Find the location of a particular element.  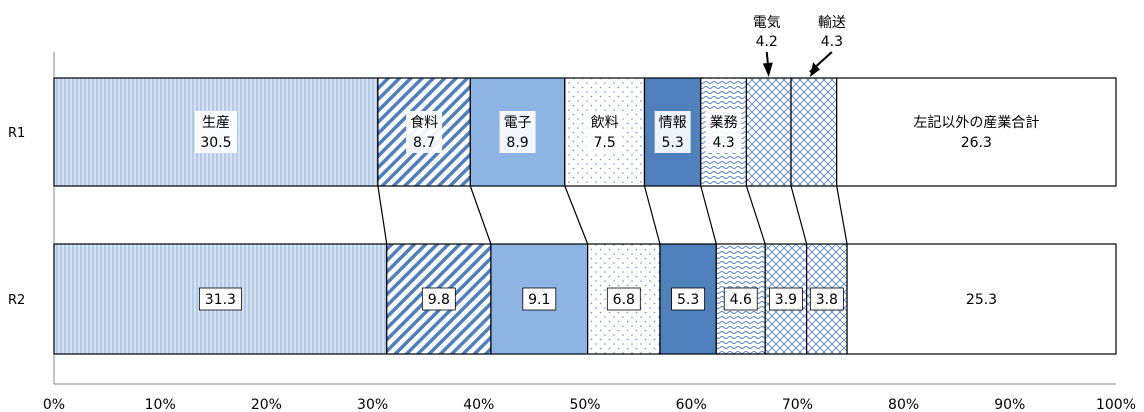

segment-label: 5.3 is located at coordinates (672, 143).